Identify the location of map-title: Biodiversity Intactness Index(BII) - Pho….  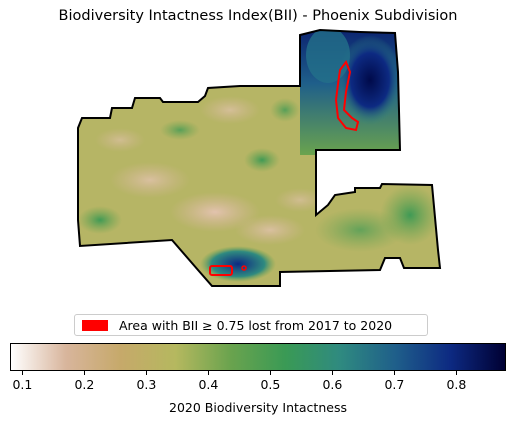
(258, 16).